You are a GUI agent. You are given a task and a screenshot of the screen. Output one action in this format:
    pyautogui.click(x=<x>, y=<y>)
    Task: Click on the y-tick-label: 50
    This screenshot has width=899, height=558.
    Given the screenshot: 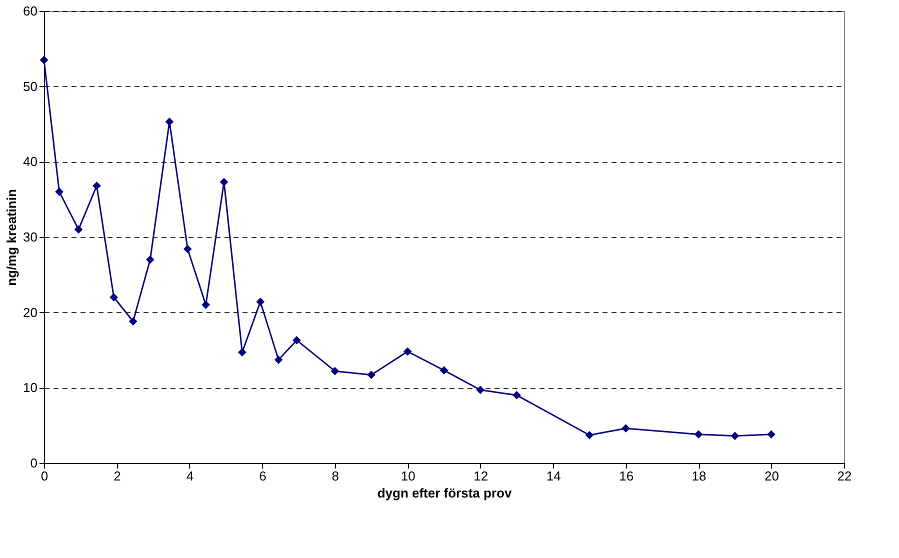 What is the action you would take?
    pyautogui.click(x=30, y=86)
    